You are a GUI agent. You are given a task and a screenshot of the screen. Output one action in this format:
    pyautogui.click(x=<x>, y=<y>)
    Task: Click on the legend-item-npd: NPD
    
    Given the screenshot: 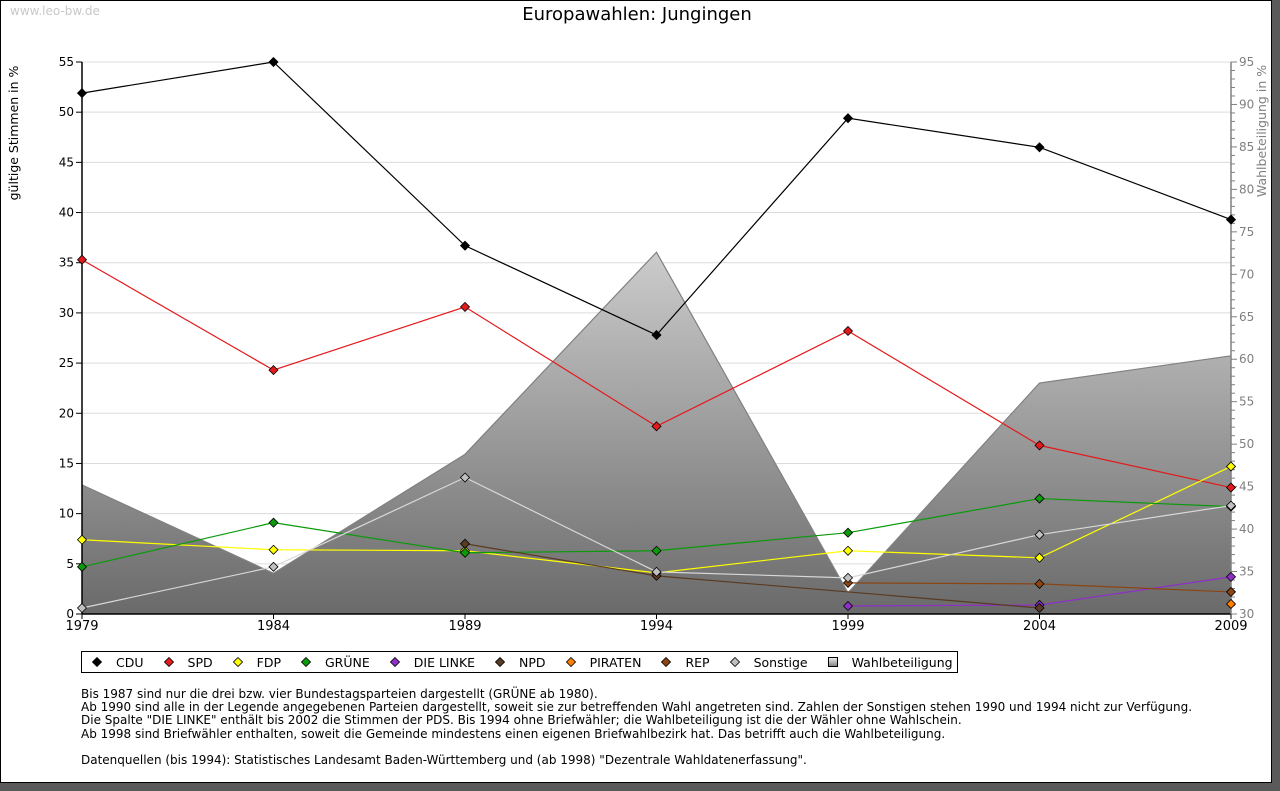 What is the action you would take?
    pyautogui.click(x=520, y=662)
    